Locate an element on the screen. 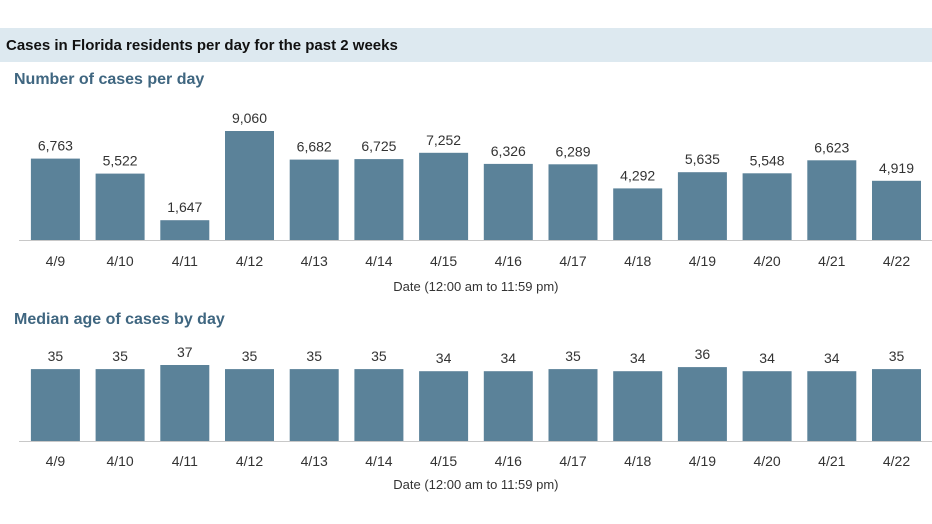 This screenshot has height=524, width=932. data-label: 37 is located at coordinates (185, 352).